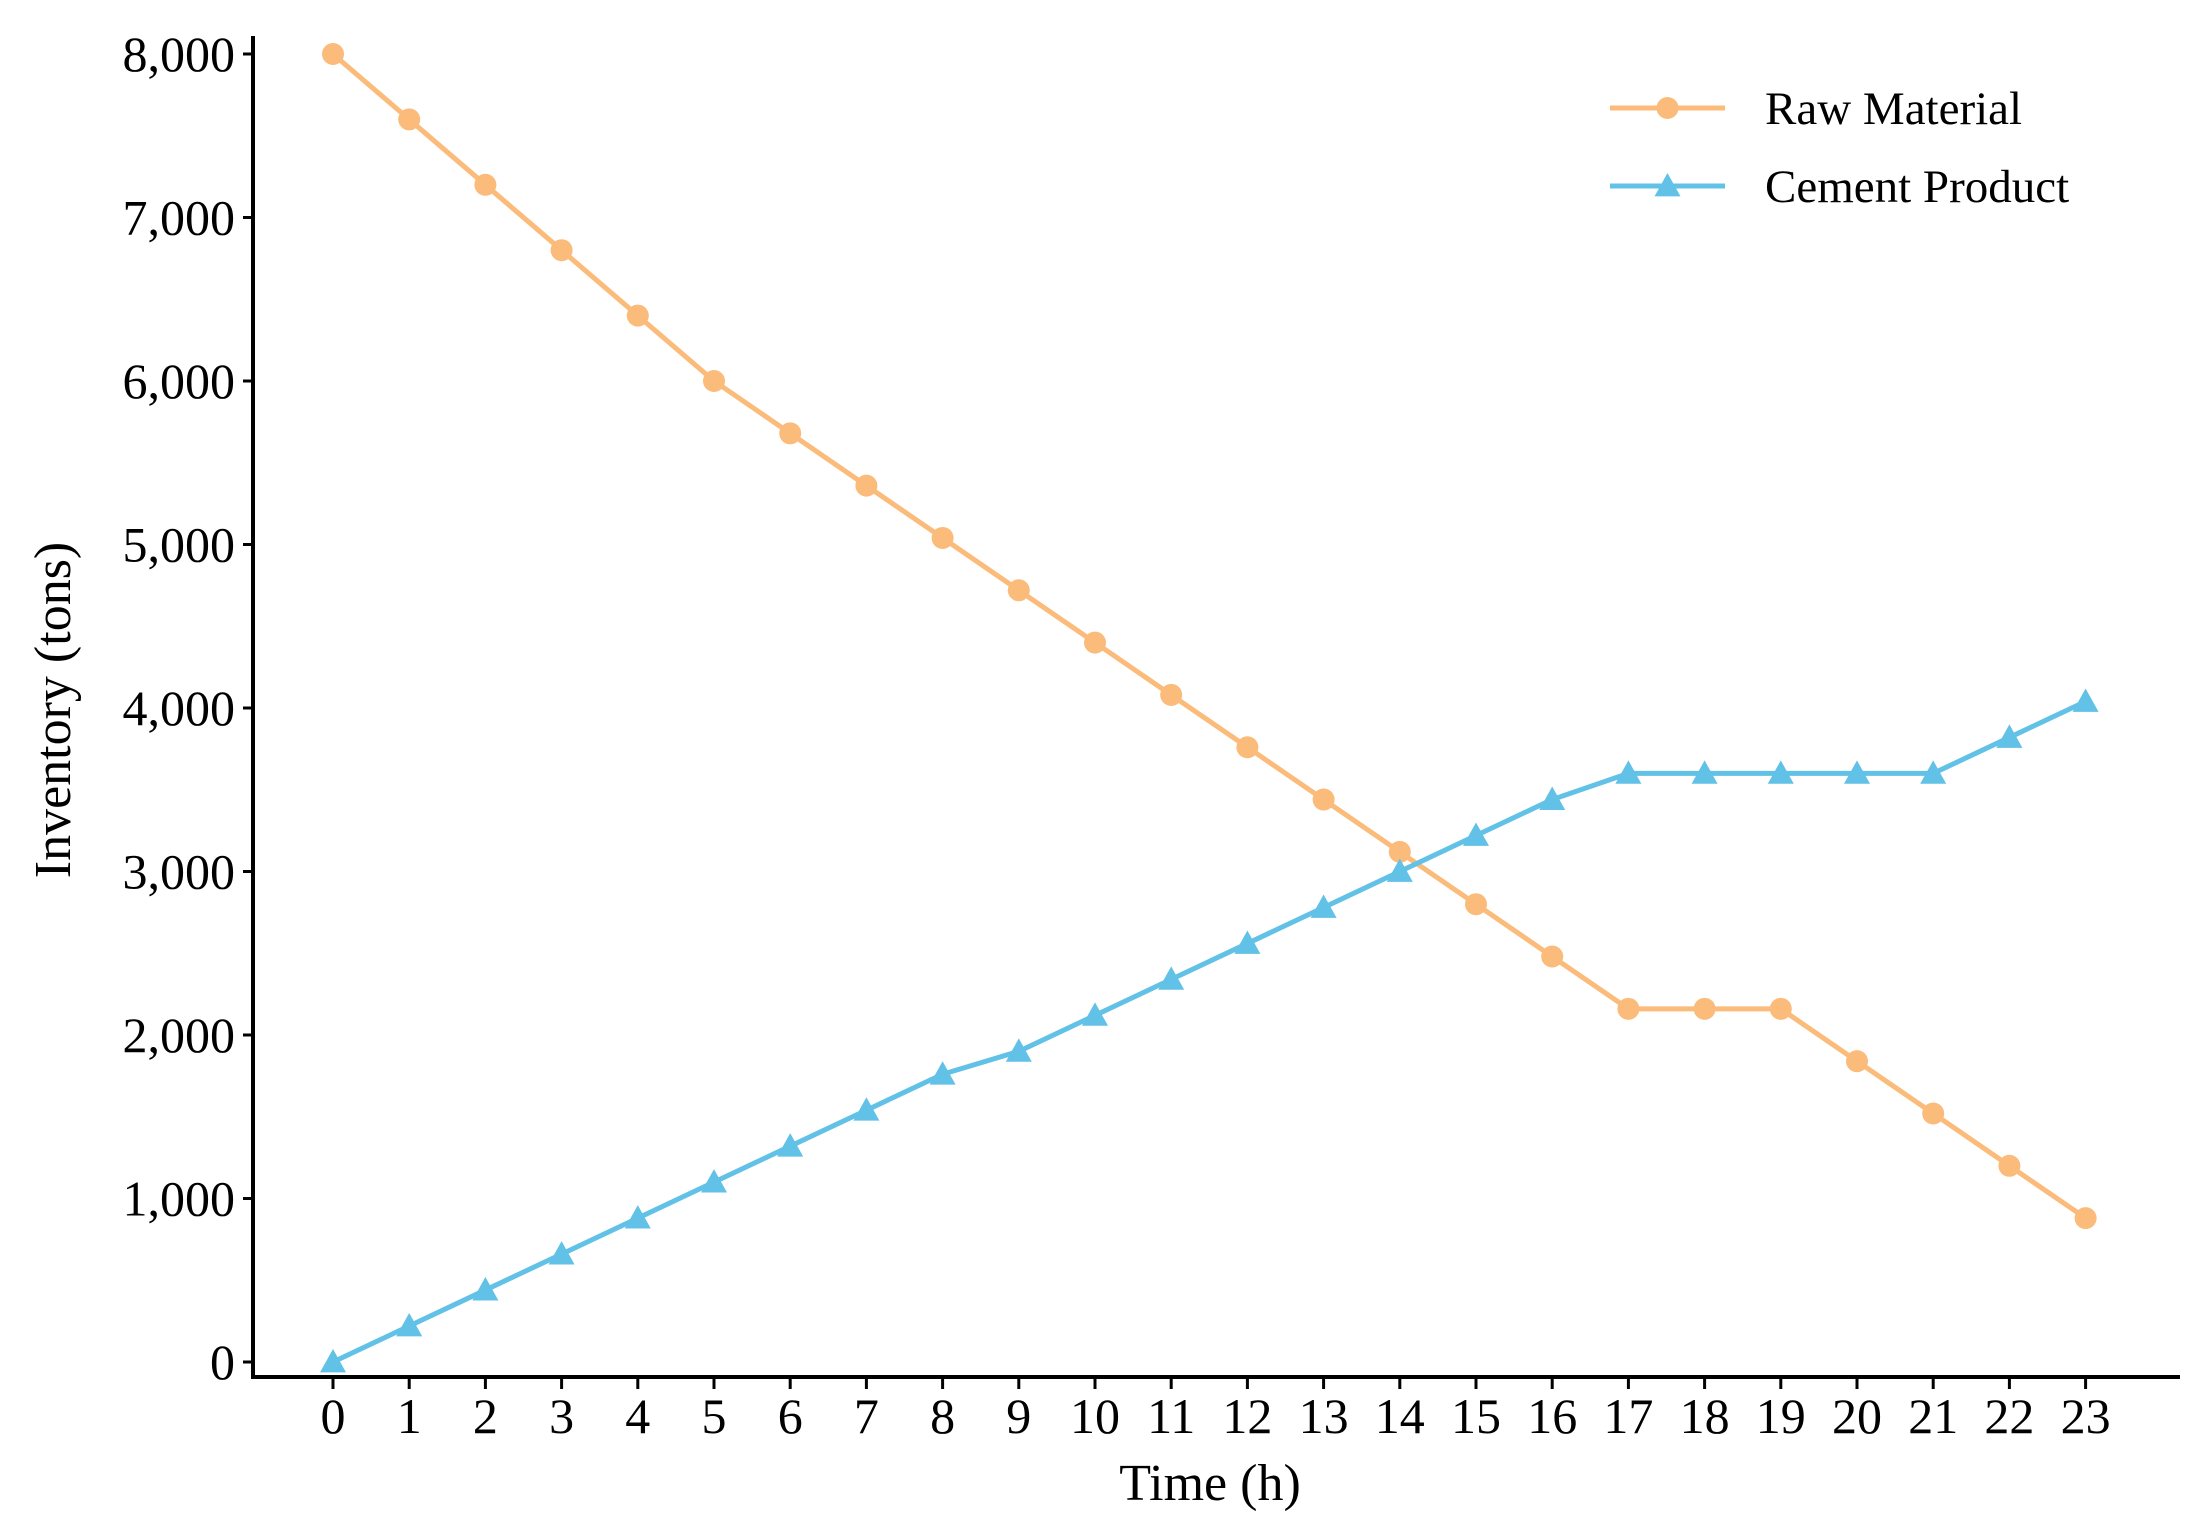 The height and width of the screenshot is (1528, 2193). What do you see at coordinates (1552, 1416) in the screenshot?
I see `x-tick-label: 16` at bounding box center [1552, 1416].